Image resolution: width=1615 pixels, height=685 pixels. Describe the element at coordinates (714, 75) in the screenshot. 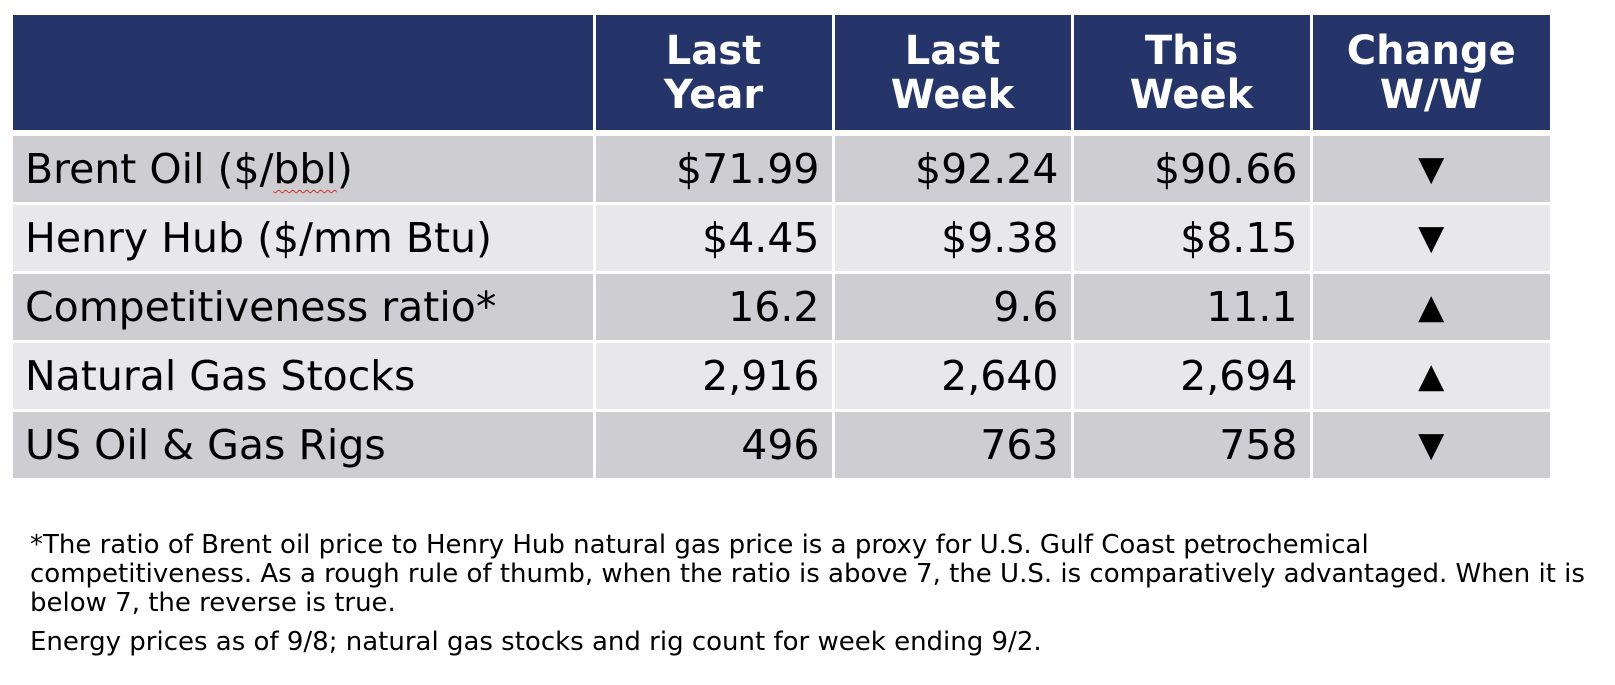

I see `header-last-year: Last Year` at that location.